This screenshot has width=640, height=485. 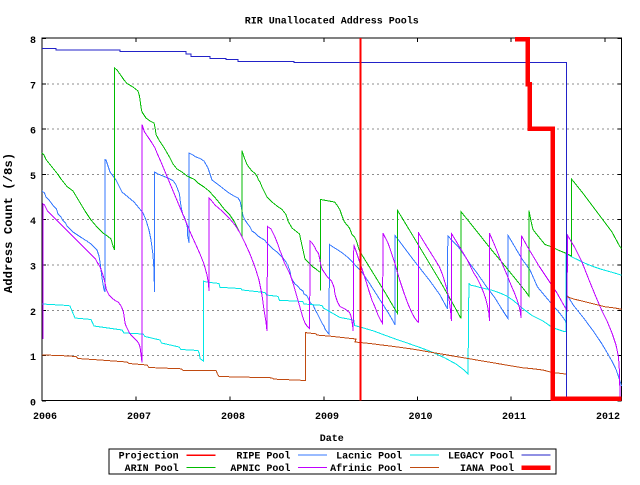 I want to click on svg-text: RIR Unallocated Address Pools, so click(x=332, y=22).